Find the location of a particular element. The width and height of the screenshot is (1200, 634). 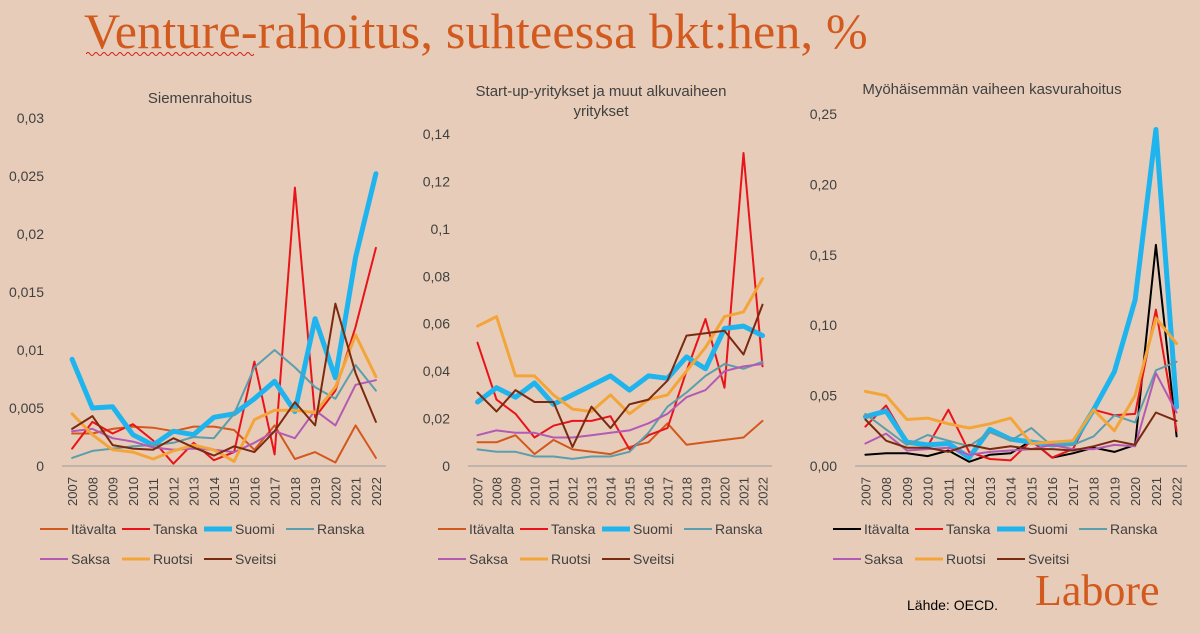

y-tick-label: 0,03 is located at coordinates (30, 118).